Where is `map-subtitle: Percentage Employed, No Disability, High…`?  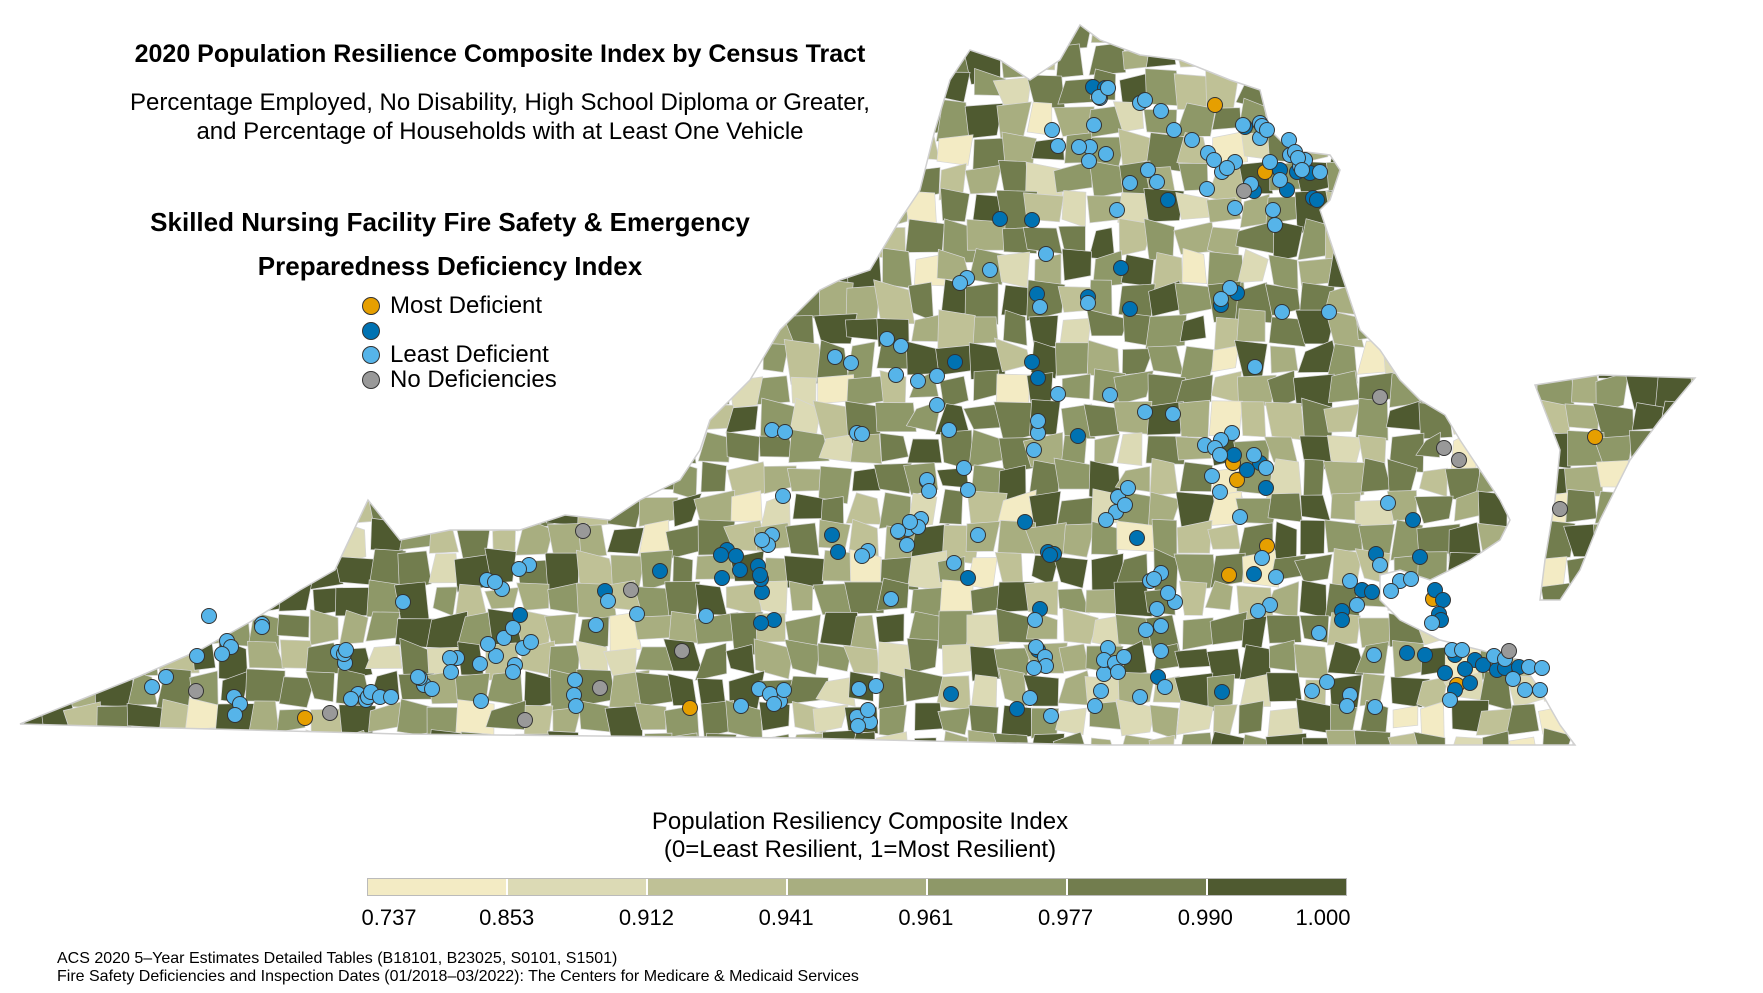 map-subtitle: Percentage Employed, No Disability, High… is located at coordinates (500, 117).